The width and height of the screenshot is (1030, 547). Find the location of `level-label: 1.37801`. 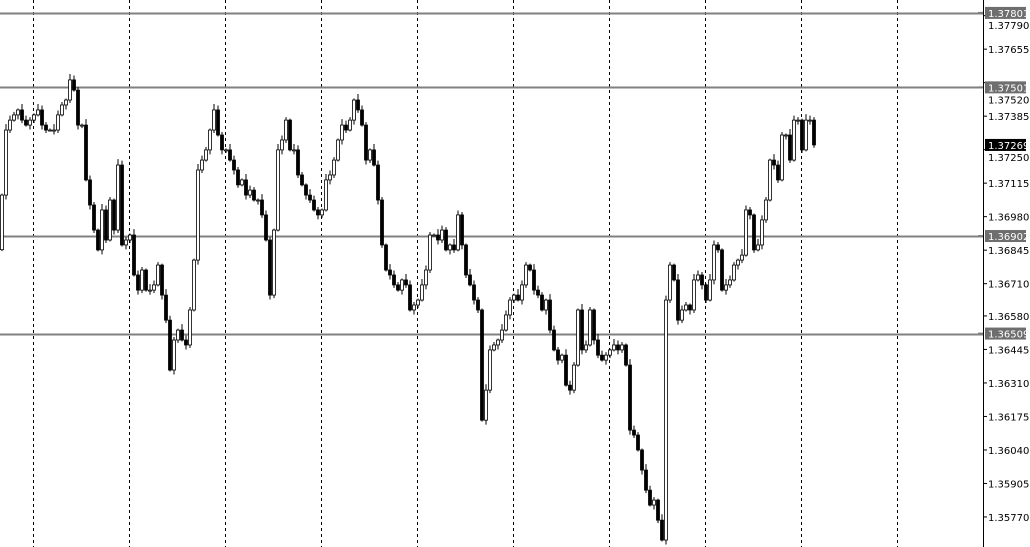

level-label: 1.37801 is located at coordinates (1008, 14).